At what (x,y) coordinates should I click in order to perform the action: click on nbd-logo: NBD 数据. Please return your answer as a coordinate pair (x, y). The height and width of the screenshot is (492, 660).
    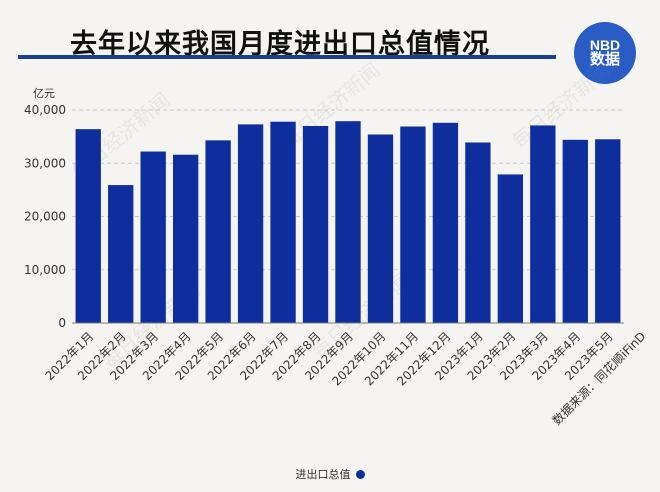
    Looking at the image, I should click on (605, 53).